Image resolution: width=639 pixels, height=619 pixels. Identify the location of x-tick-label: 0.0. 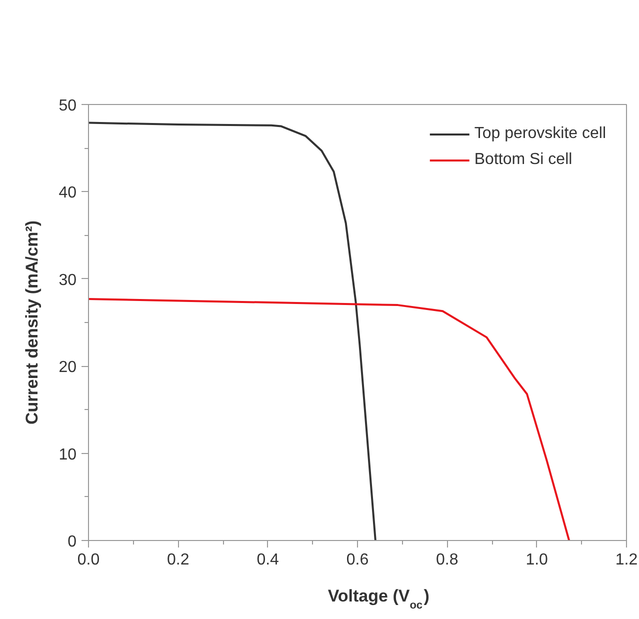
(88, 560).